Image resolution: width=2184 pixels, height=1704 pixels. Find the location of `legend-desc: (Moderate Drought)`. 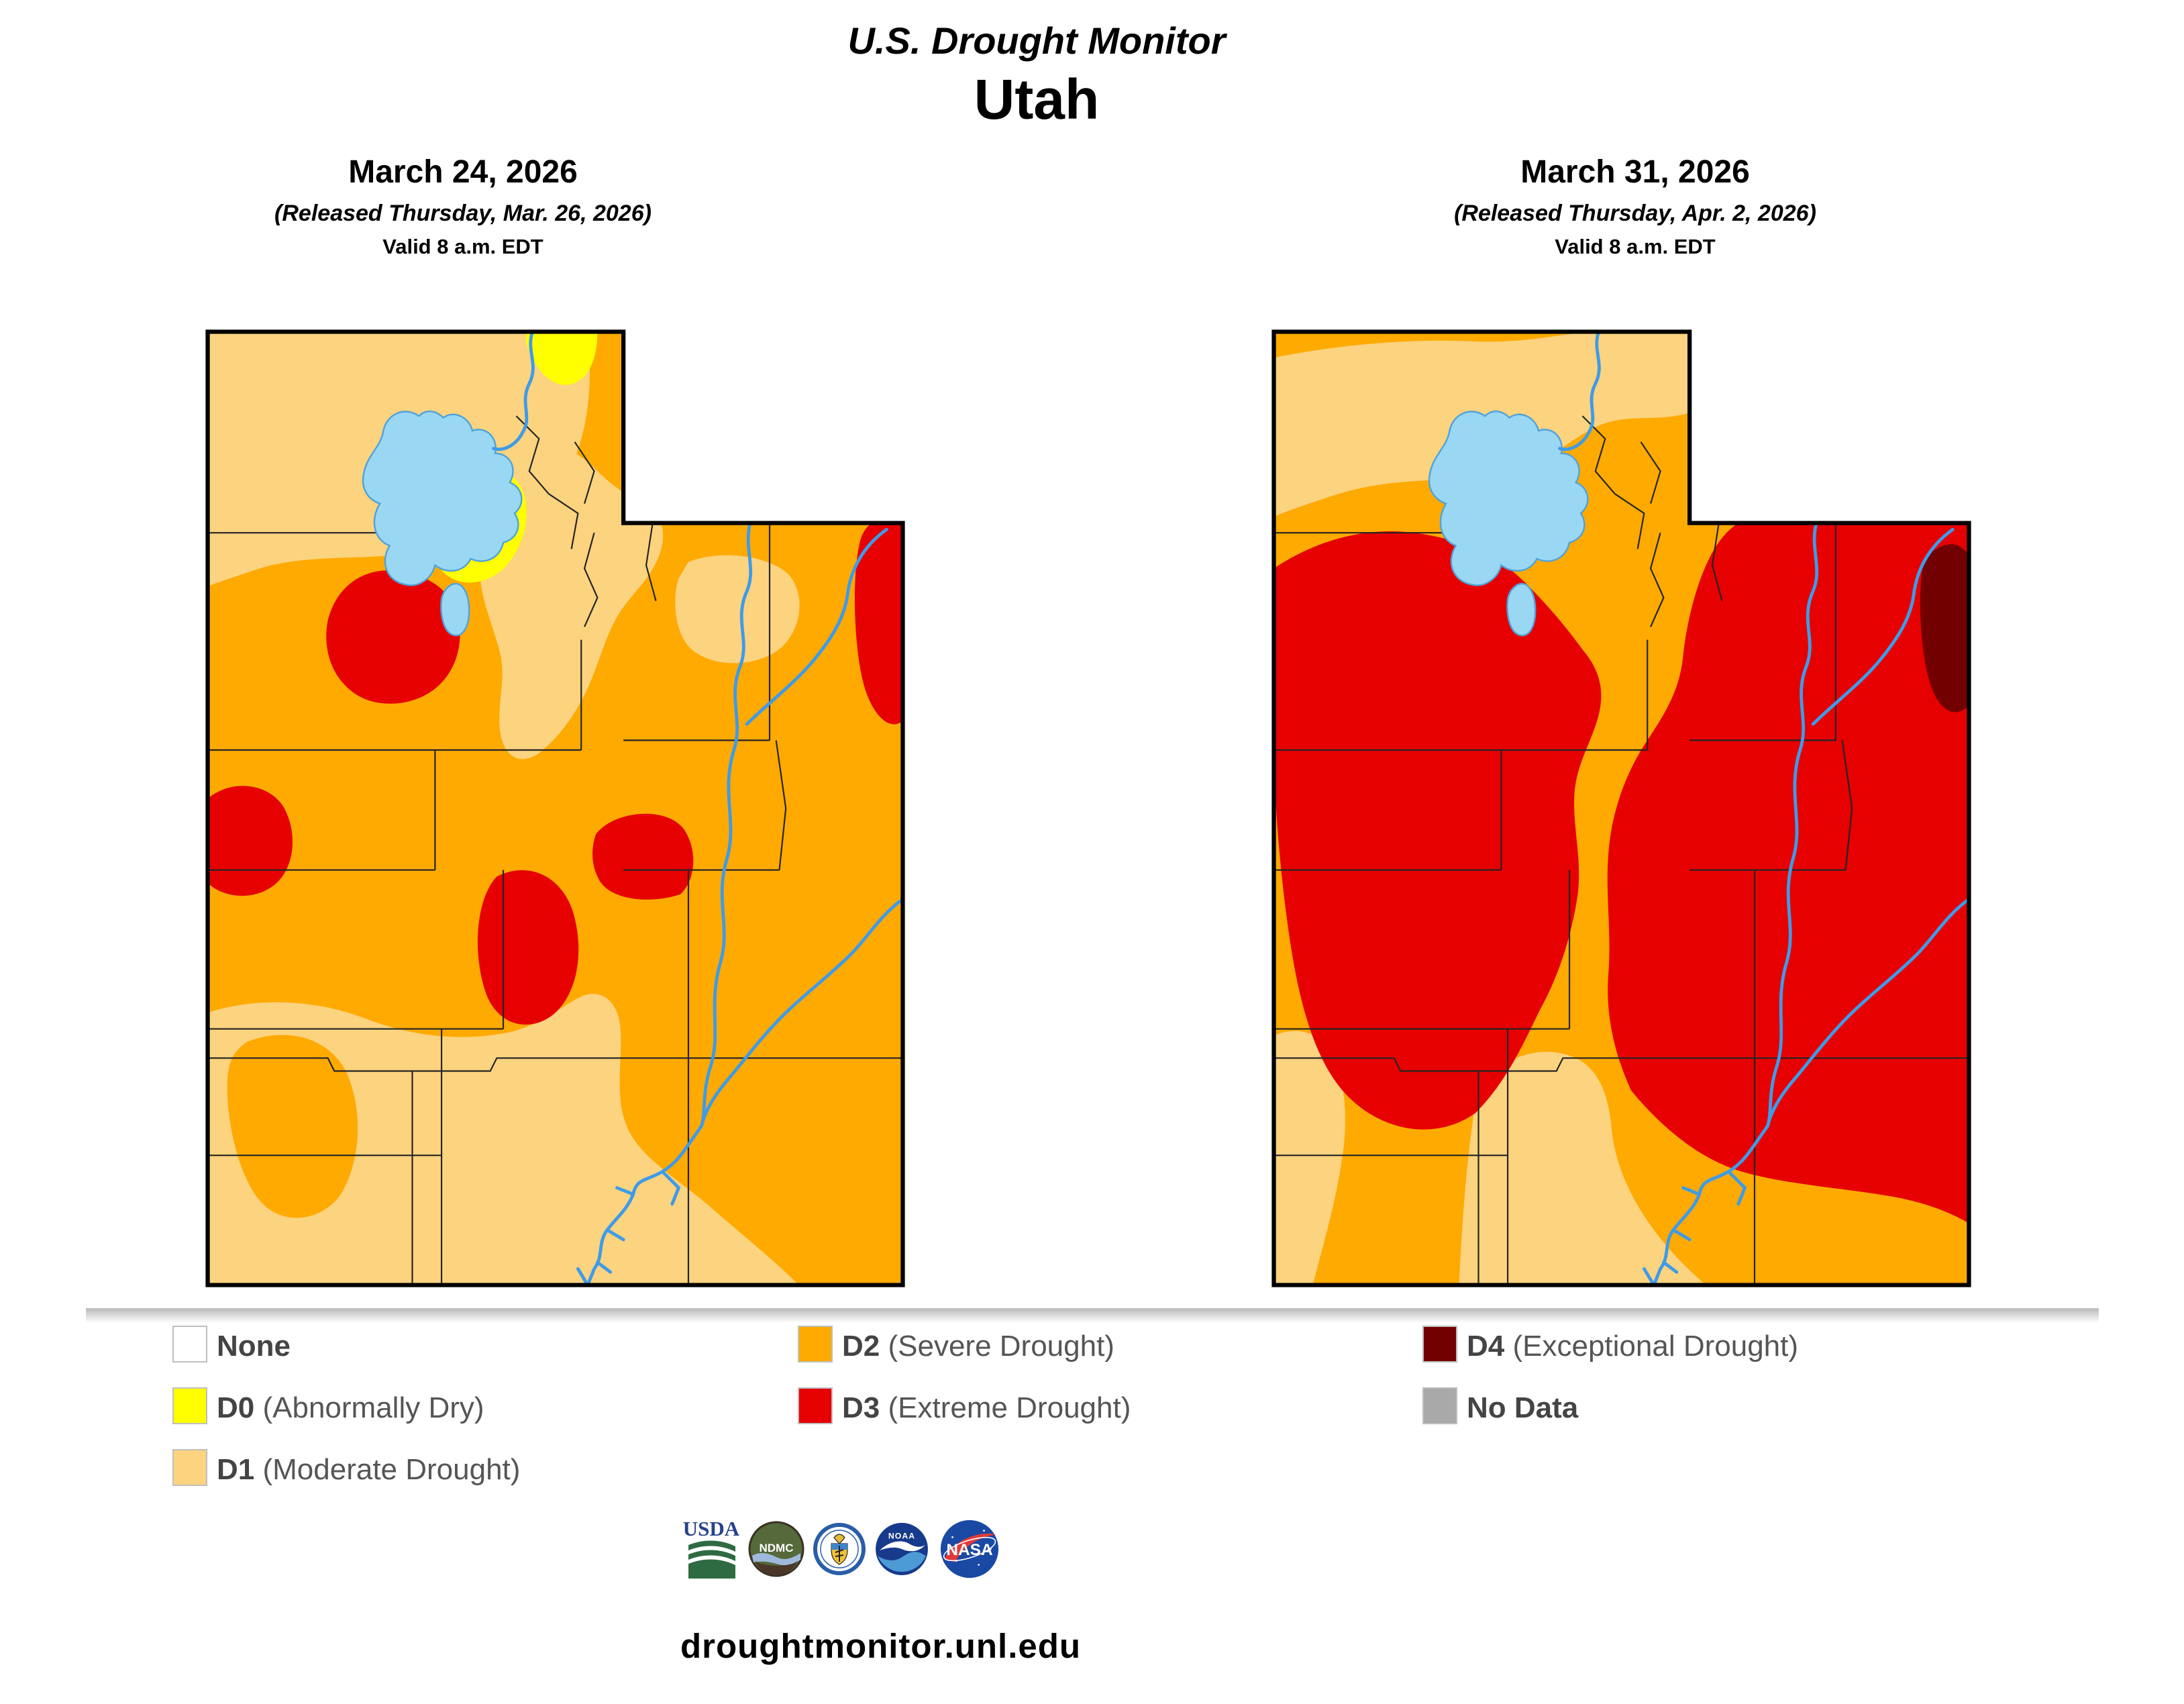

legend-desc: (Moderate Drought) is located at coordinates (391, 1469).